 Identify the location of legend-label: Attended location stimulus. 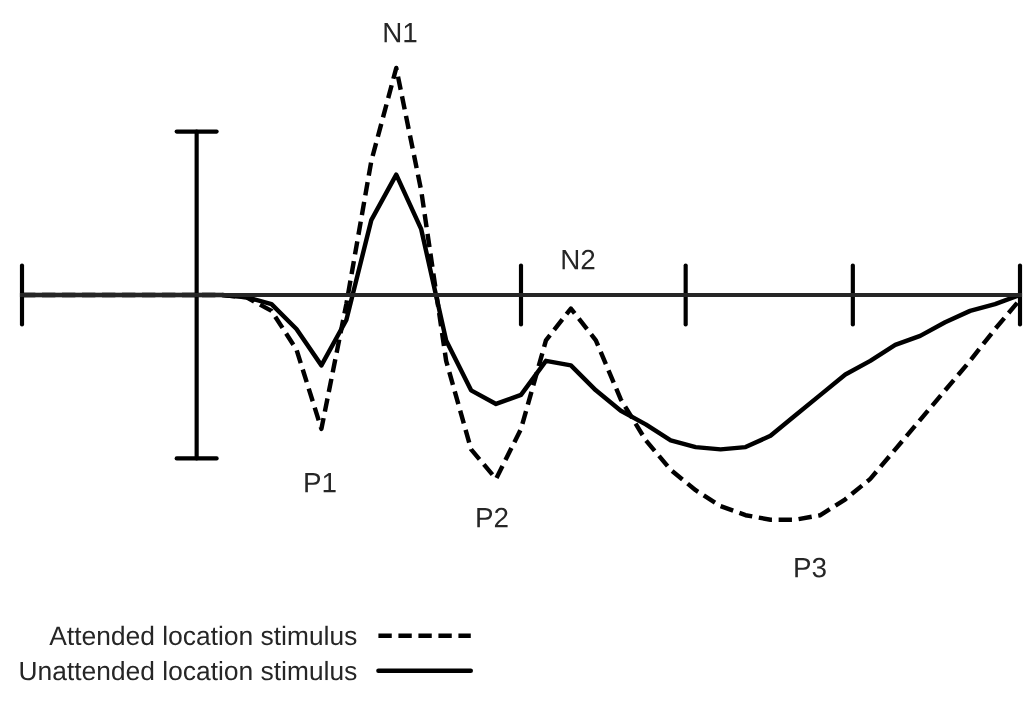
(203, 635).